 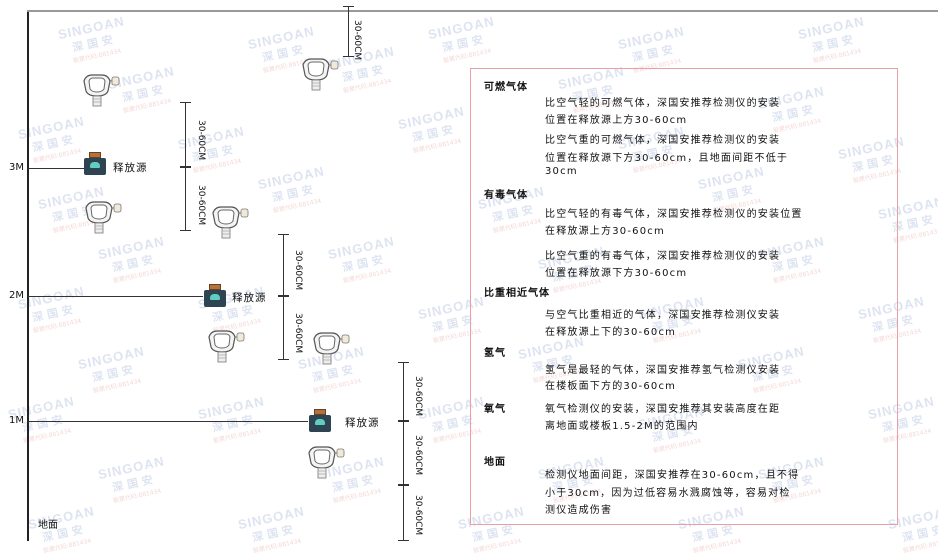 What do you see at coordinates (168, 421) in the screenshot?
I see `level-1m-line` at bounding box center [168, 421].